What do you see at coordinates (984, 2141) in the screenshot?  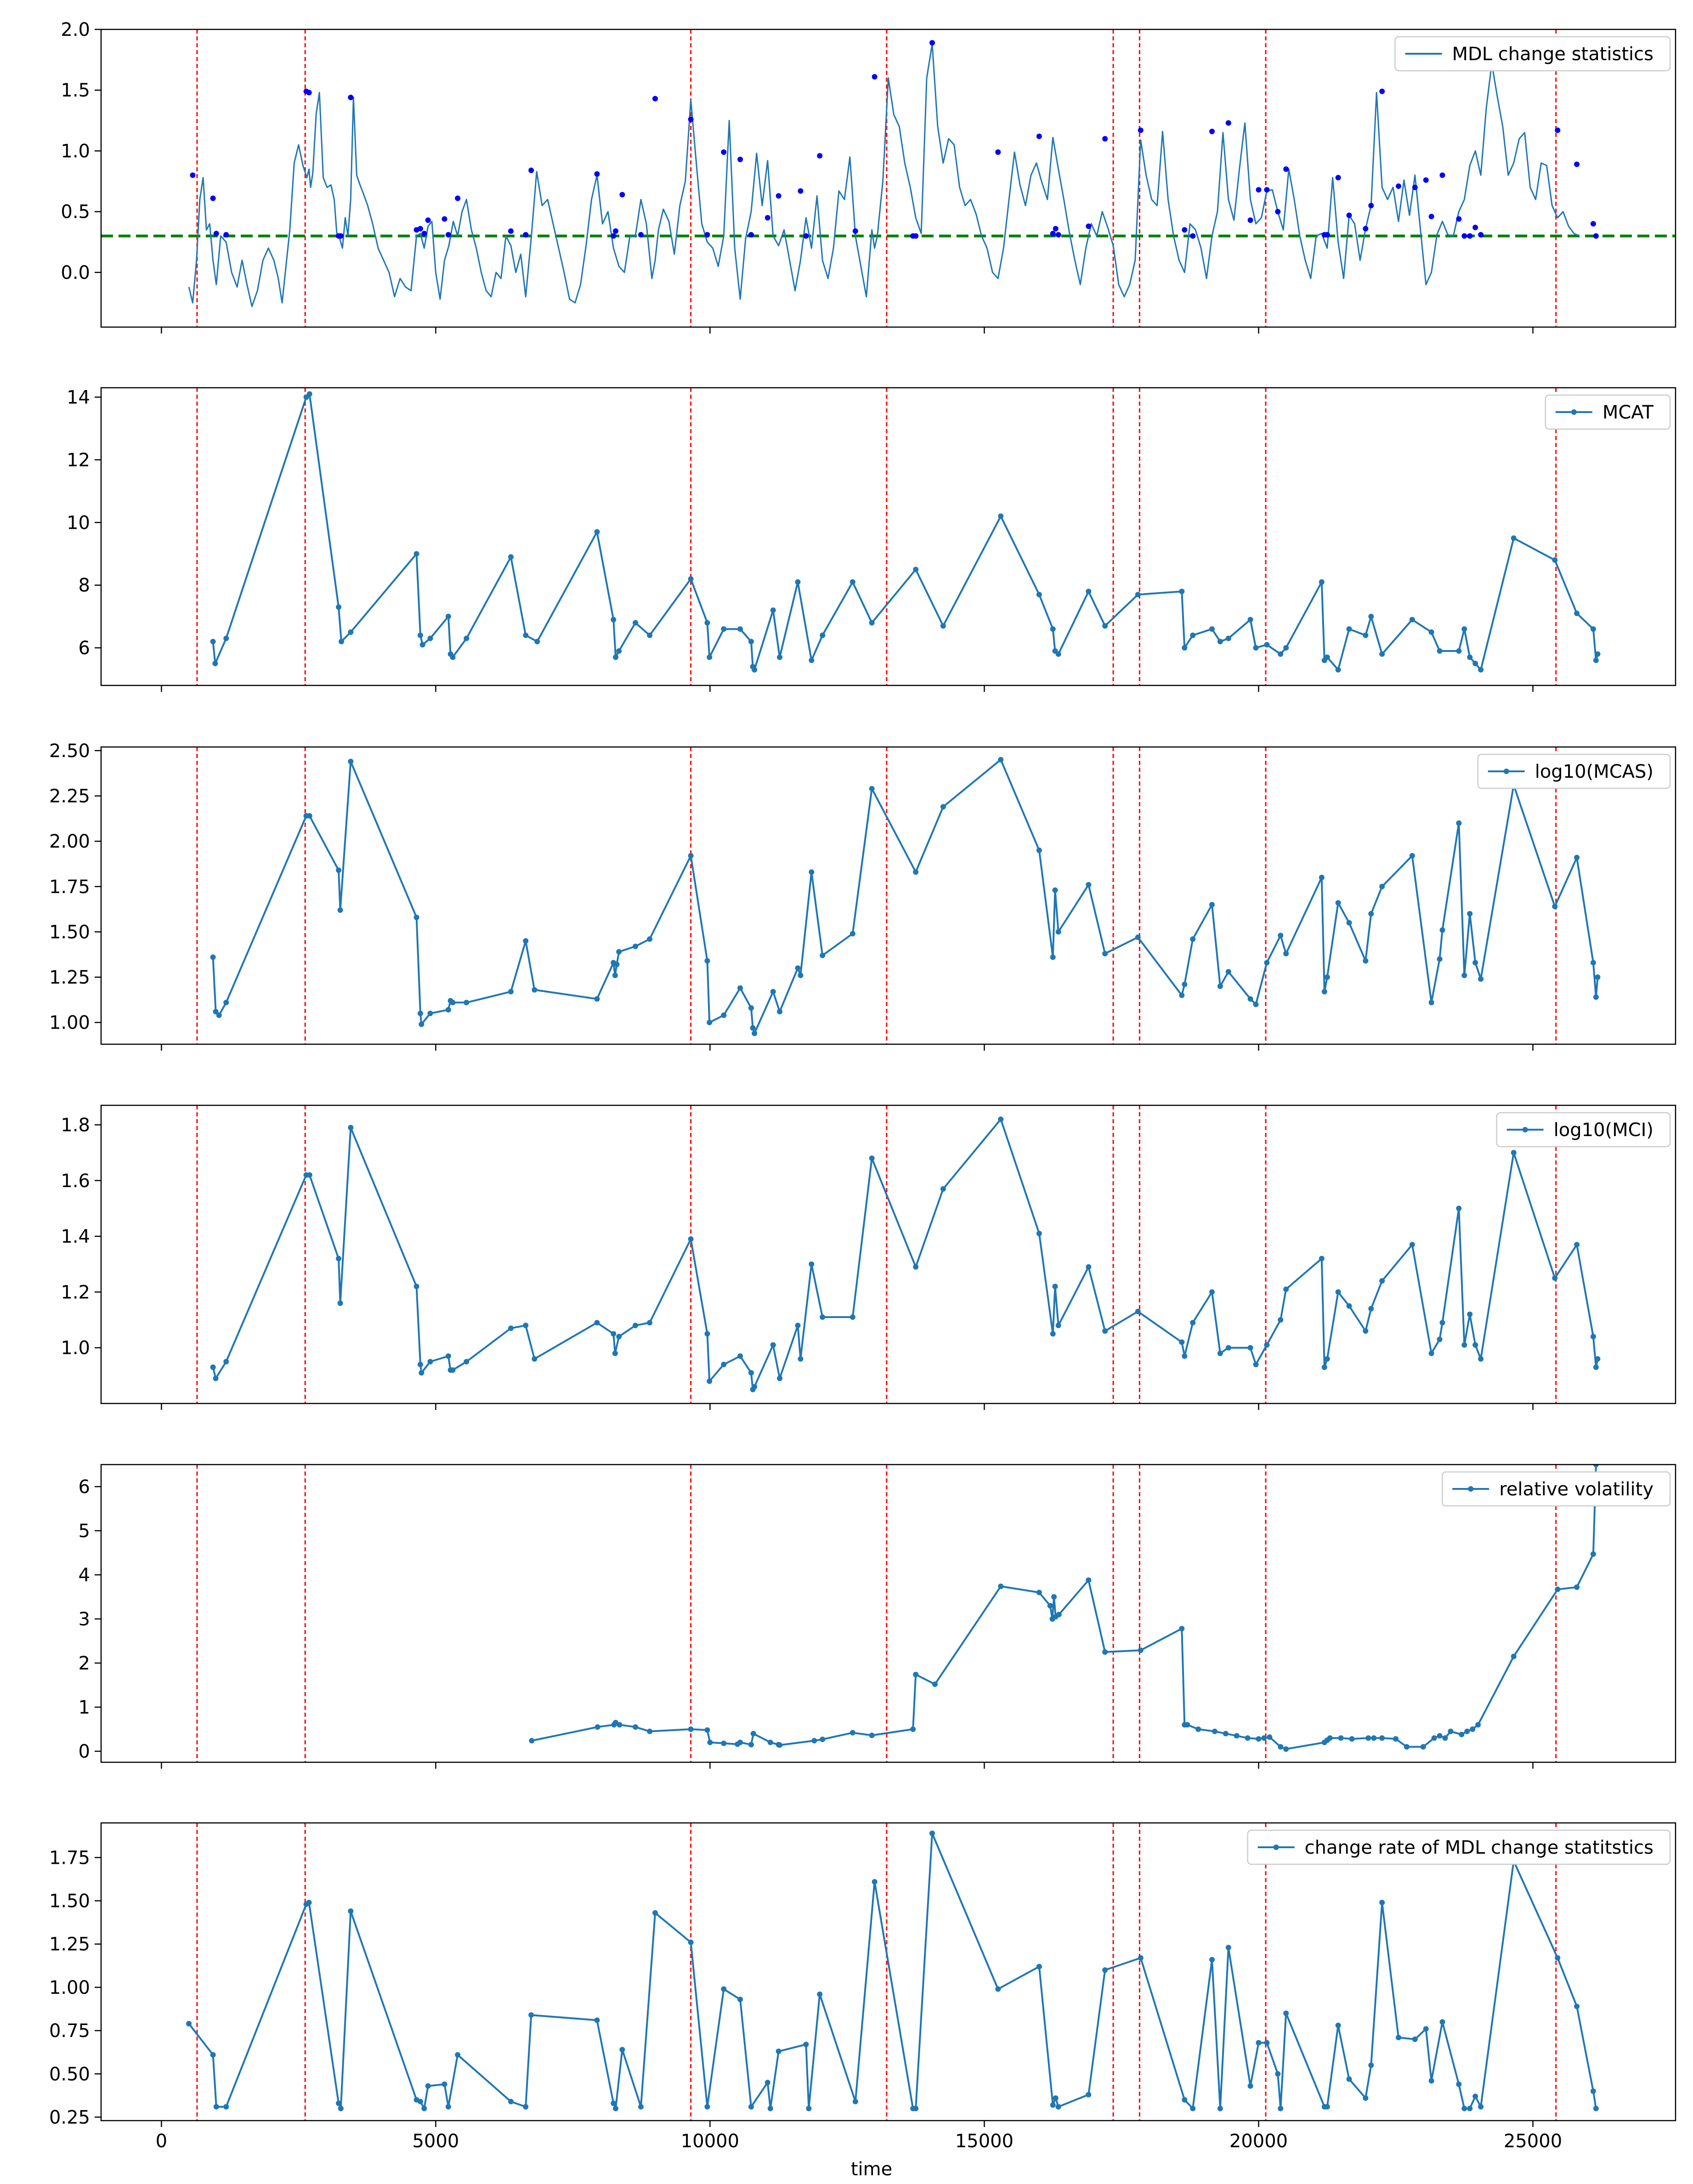 I see `x-tick-label: 15000` at bounding box center [984, 2141].